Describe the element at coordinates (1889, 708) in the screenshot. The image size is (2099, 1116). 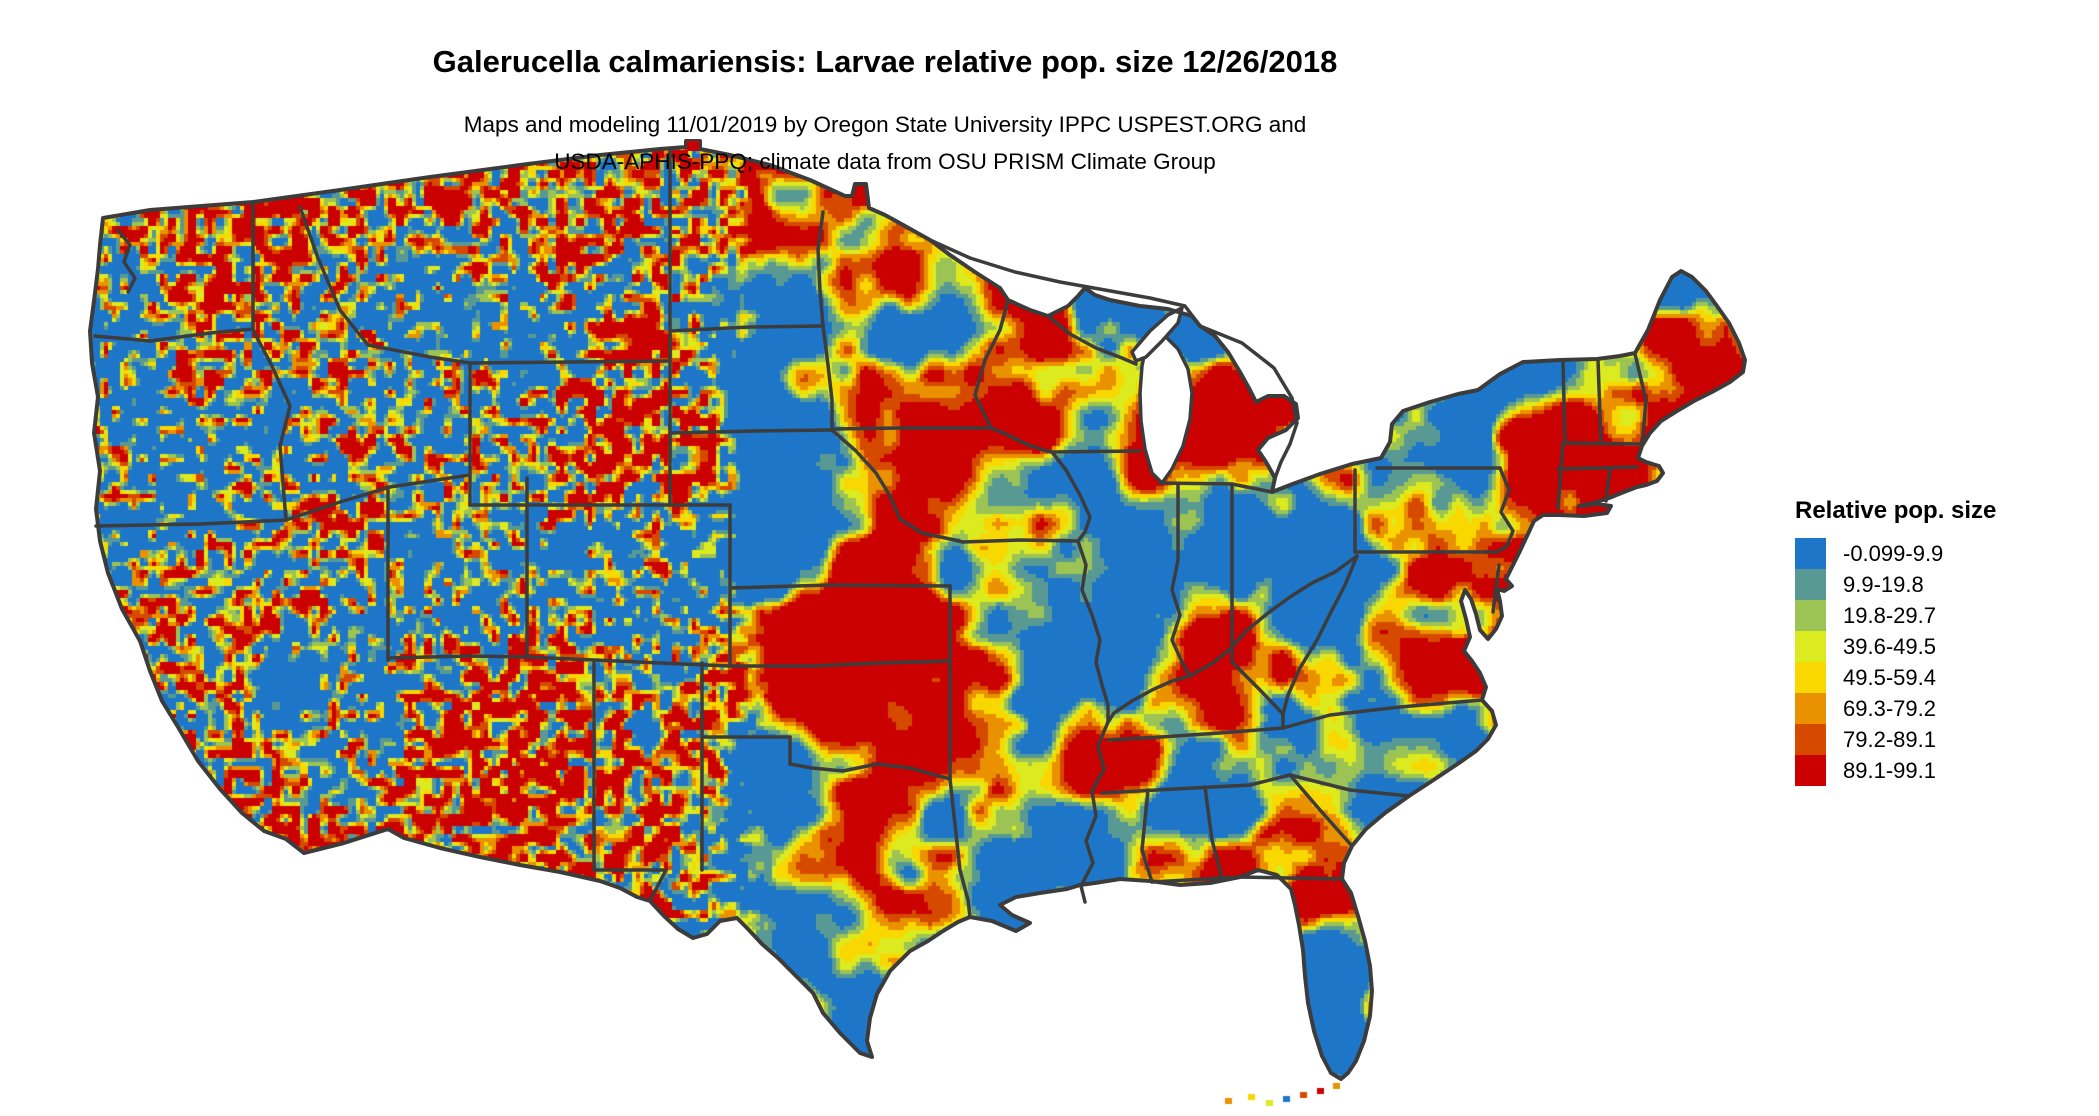
I see `legend-label: 69.3-79.2` at that location.